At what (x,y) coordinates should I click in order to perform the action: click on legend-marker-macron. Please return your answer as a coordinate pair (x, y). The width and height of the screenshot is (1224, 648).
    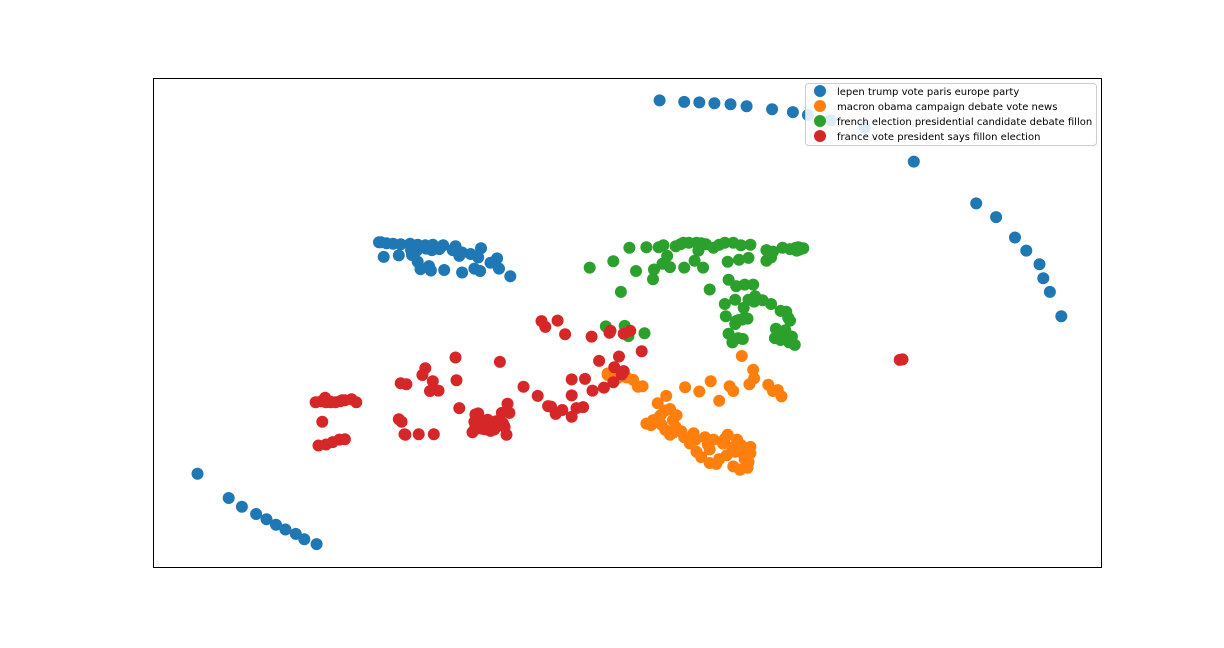
    Looking at the image, I should click on (820, 106).